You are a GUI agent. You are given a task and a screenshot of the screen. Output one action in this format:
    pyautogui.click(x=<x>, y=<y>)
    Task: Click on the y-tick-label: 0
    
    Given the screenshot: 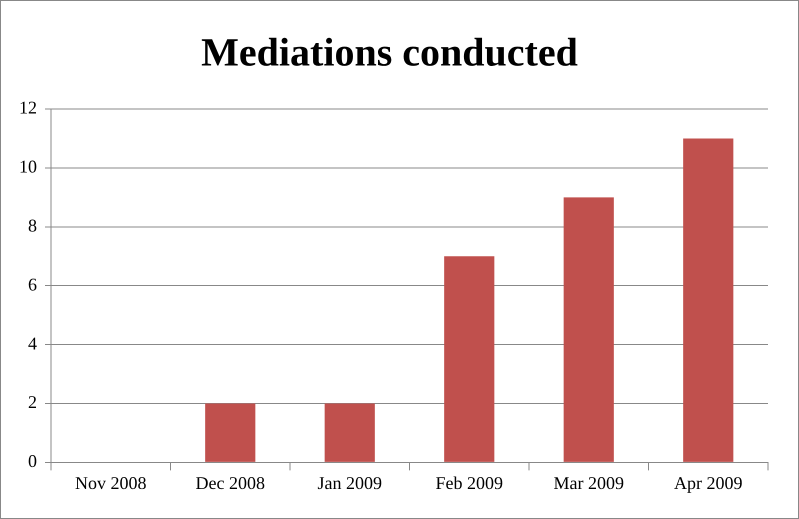 What is the action you would take?
    pyautogui.click(x=32, y=461)
    